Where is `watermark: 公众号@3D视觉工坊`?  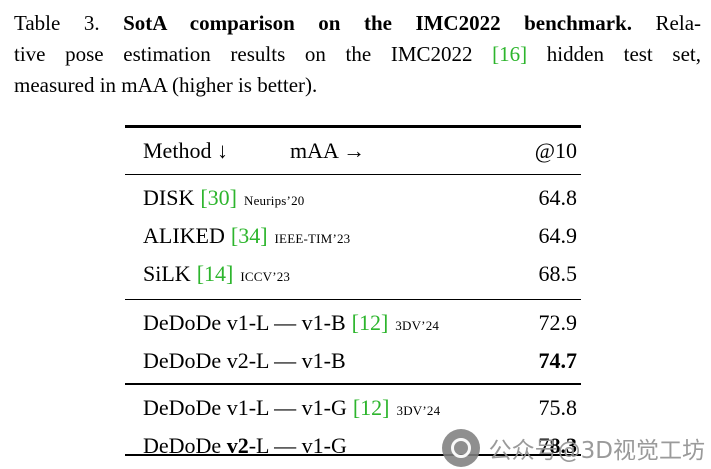
watermark: 公众号@3D视觉工坊 is located at coordinates (573, 448).